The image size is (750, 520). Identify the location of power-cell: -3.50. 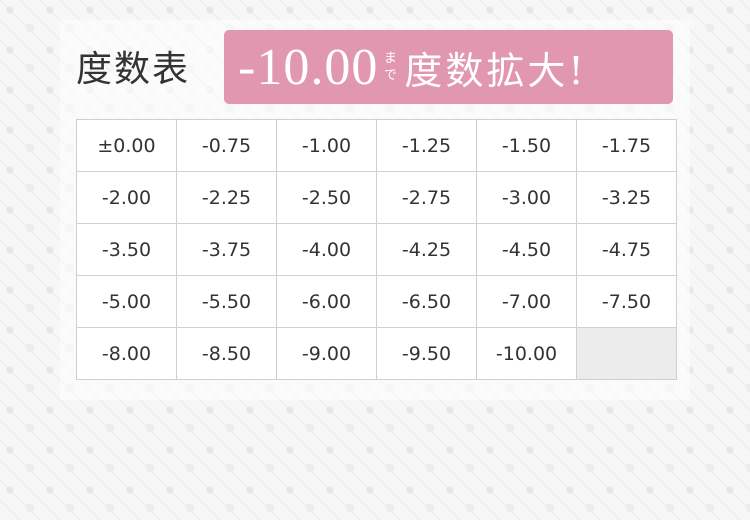
(126, 249).